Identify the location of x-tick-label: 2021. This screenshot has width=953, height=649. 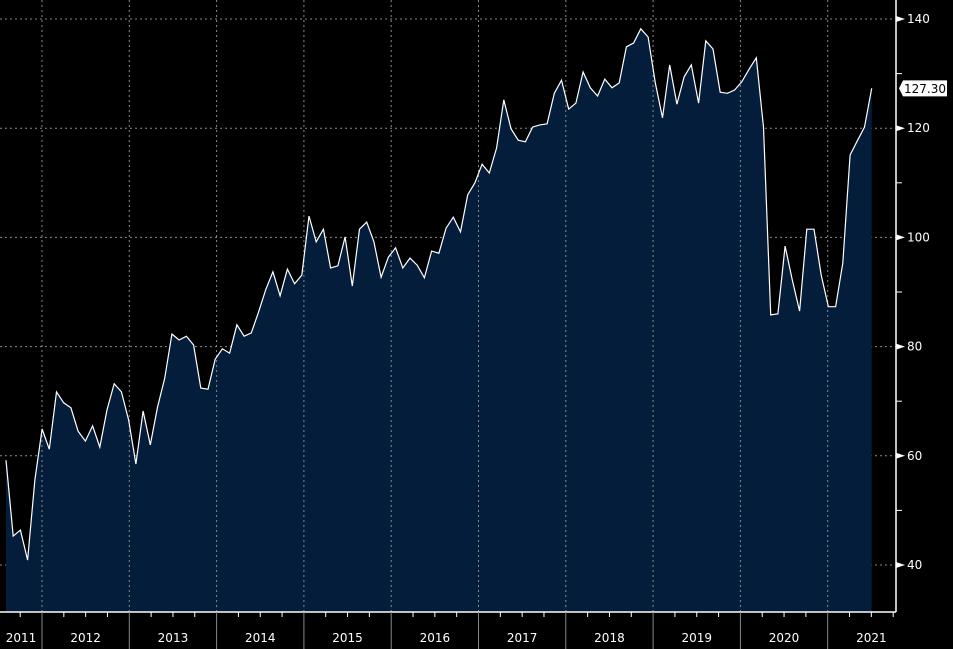
(871, 638).